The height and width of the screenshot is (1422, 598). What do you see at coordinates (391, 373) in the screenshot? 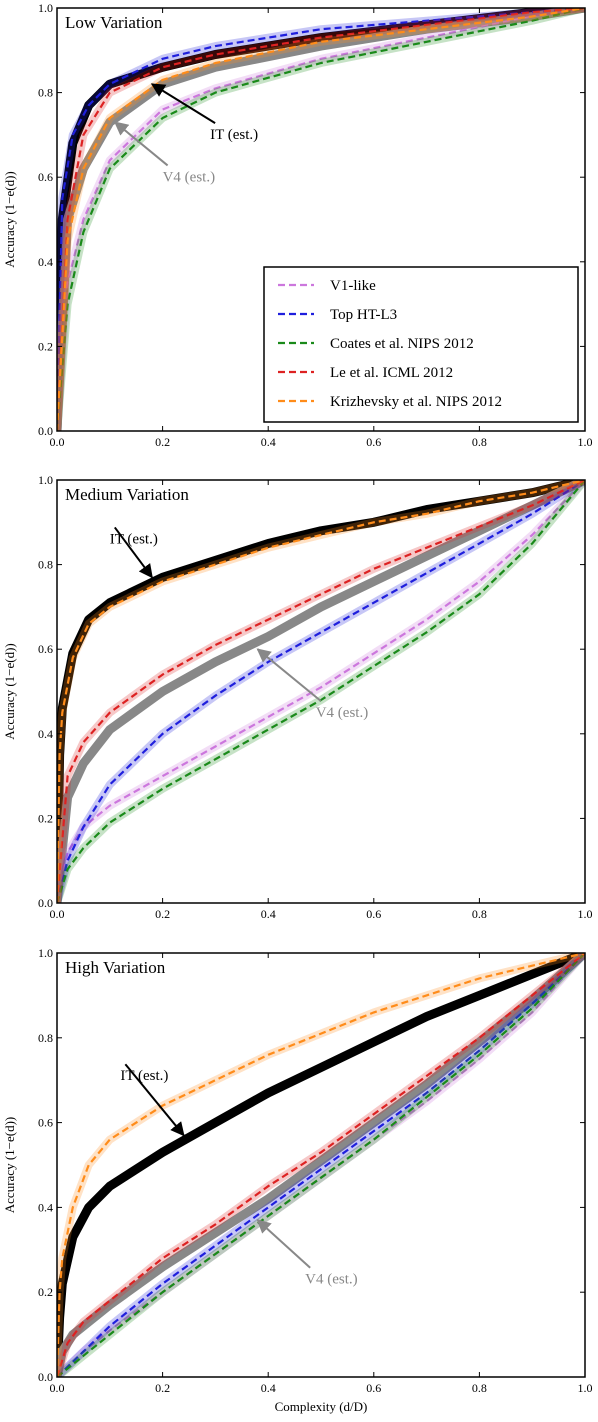
I see `legend-entry: Le et al. ICML 2012` at bounding box center [391, 373].